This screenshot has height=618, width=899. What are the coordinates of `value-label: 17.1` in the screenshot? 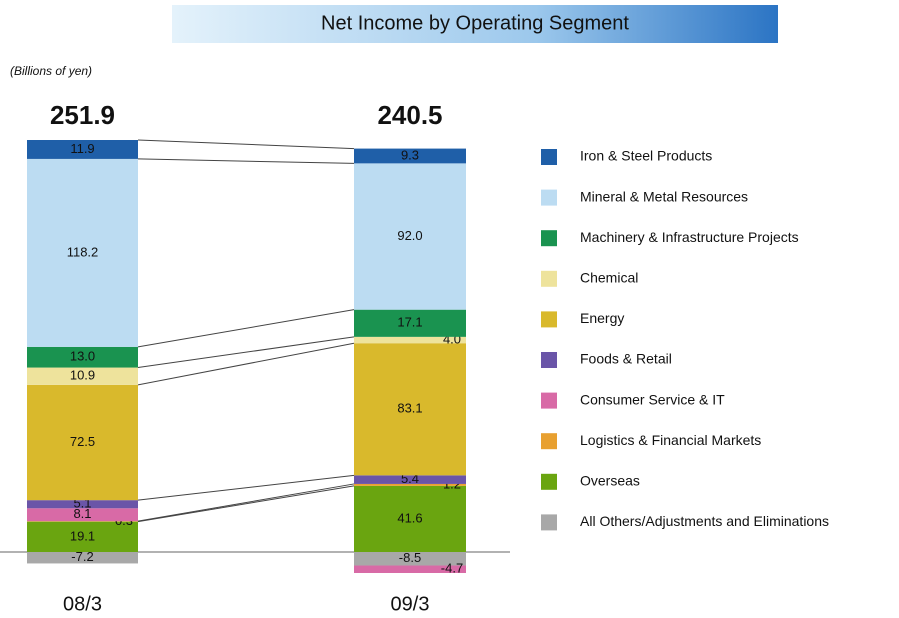 It's located at (409, 322).